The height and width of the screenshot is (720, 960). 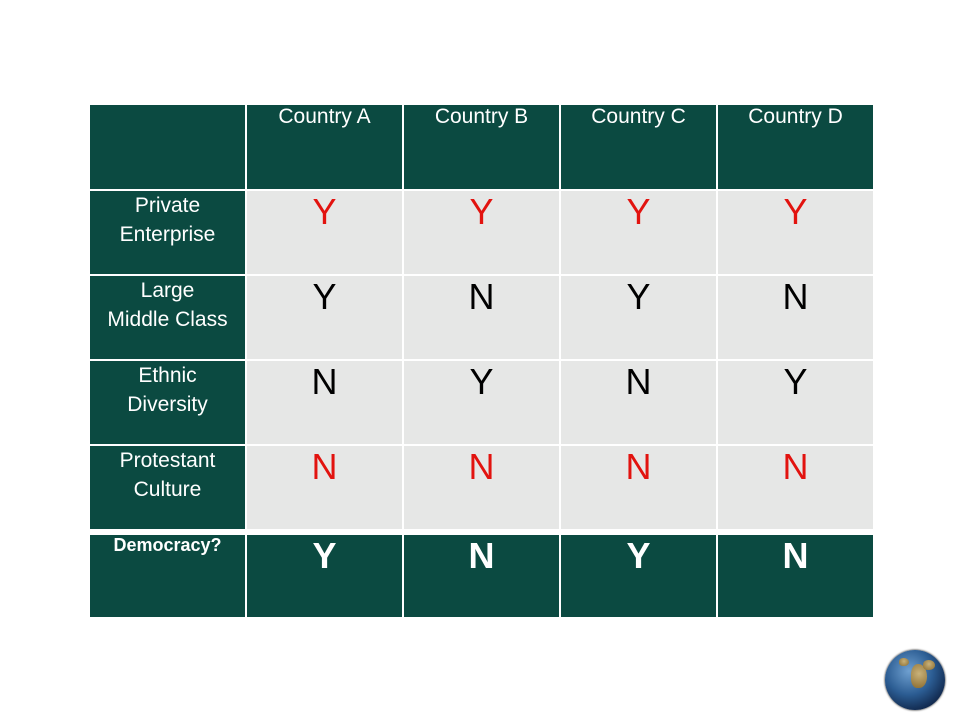 I want to click on row-label: Large Middle Class, so click(x=167, y=317).